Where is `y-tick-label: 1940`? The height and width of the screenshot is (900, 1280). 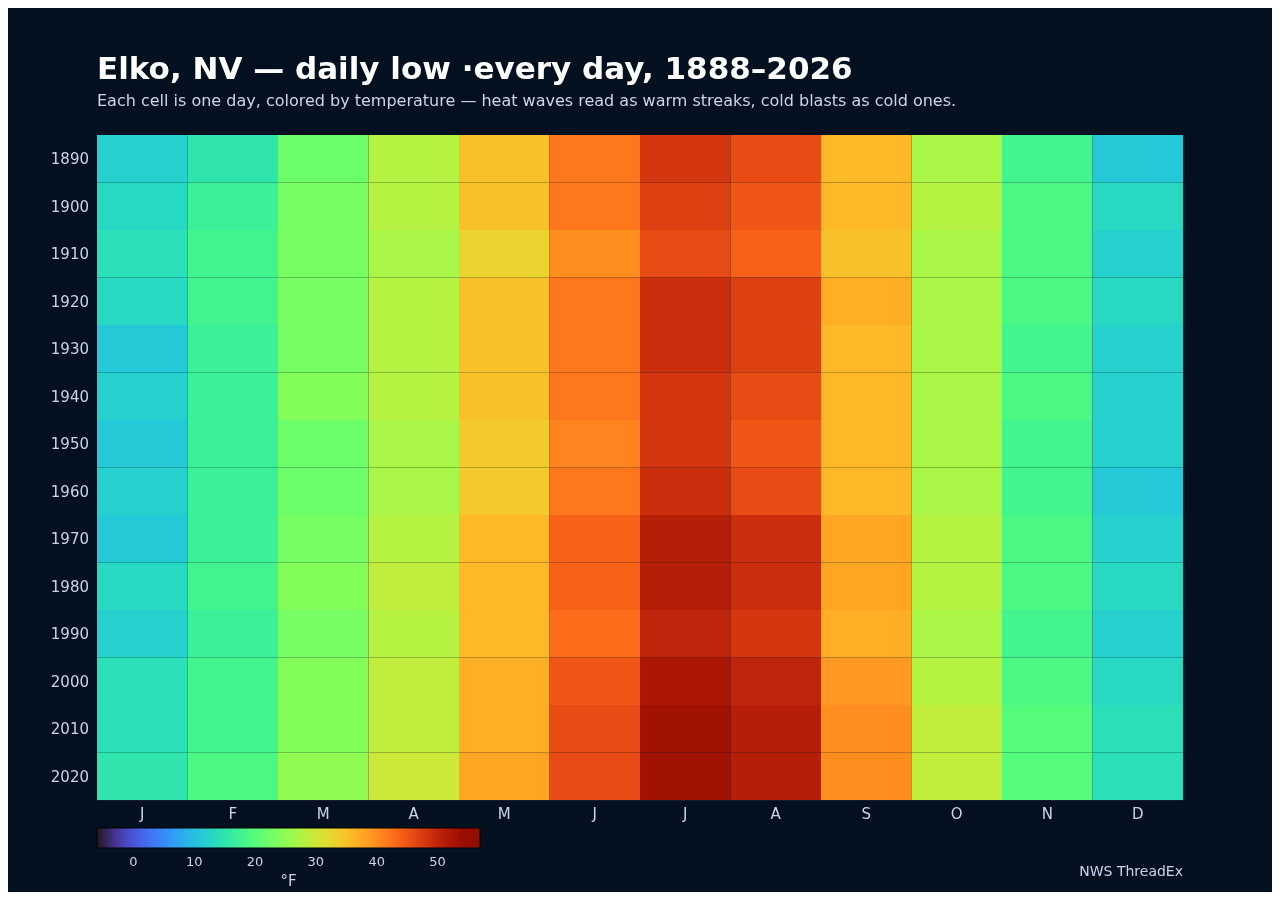
y-tick-label: 1940 is located at coordinates (69, 396).